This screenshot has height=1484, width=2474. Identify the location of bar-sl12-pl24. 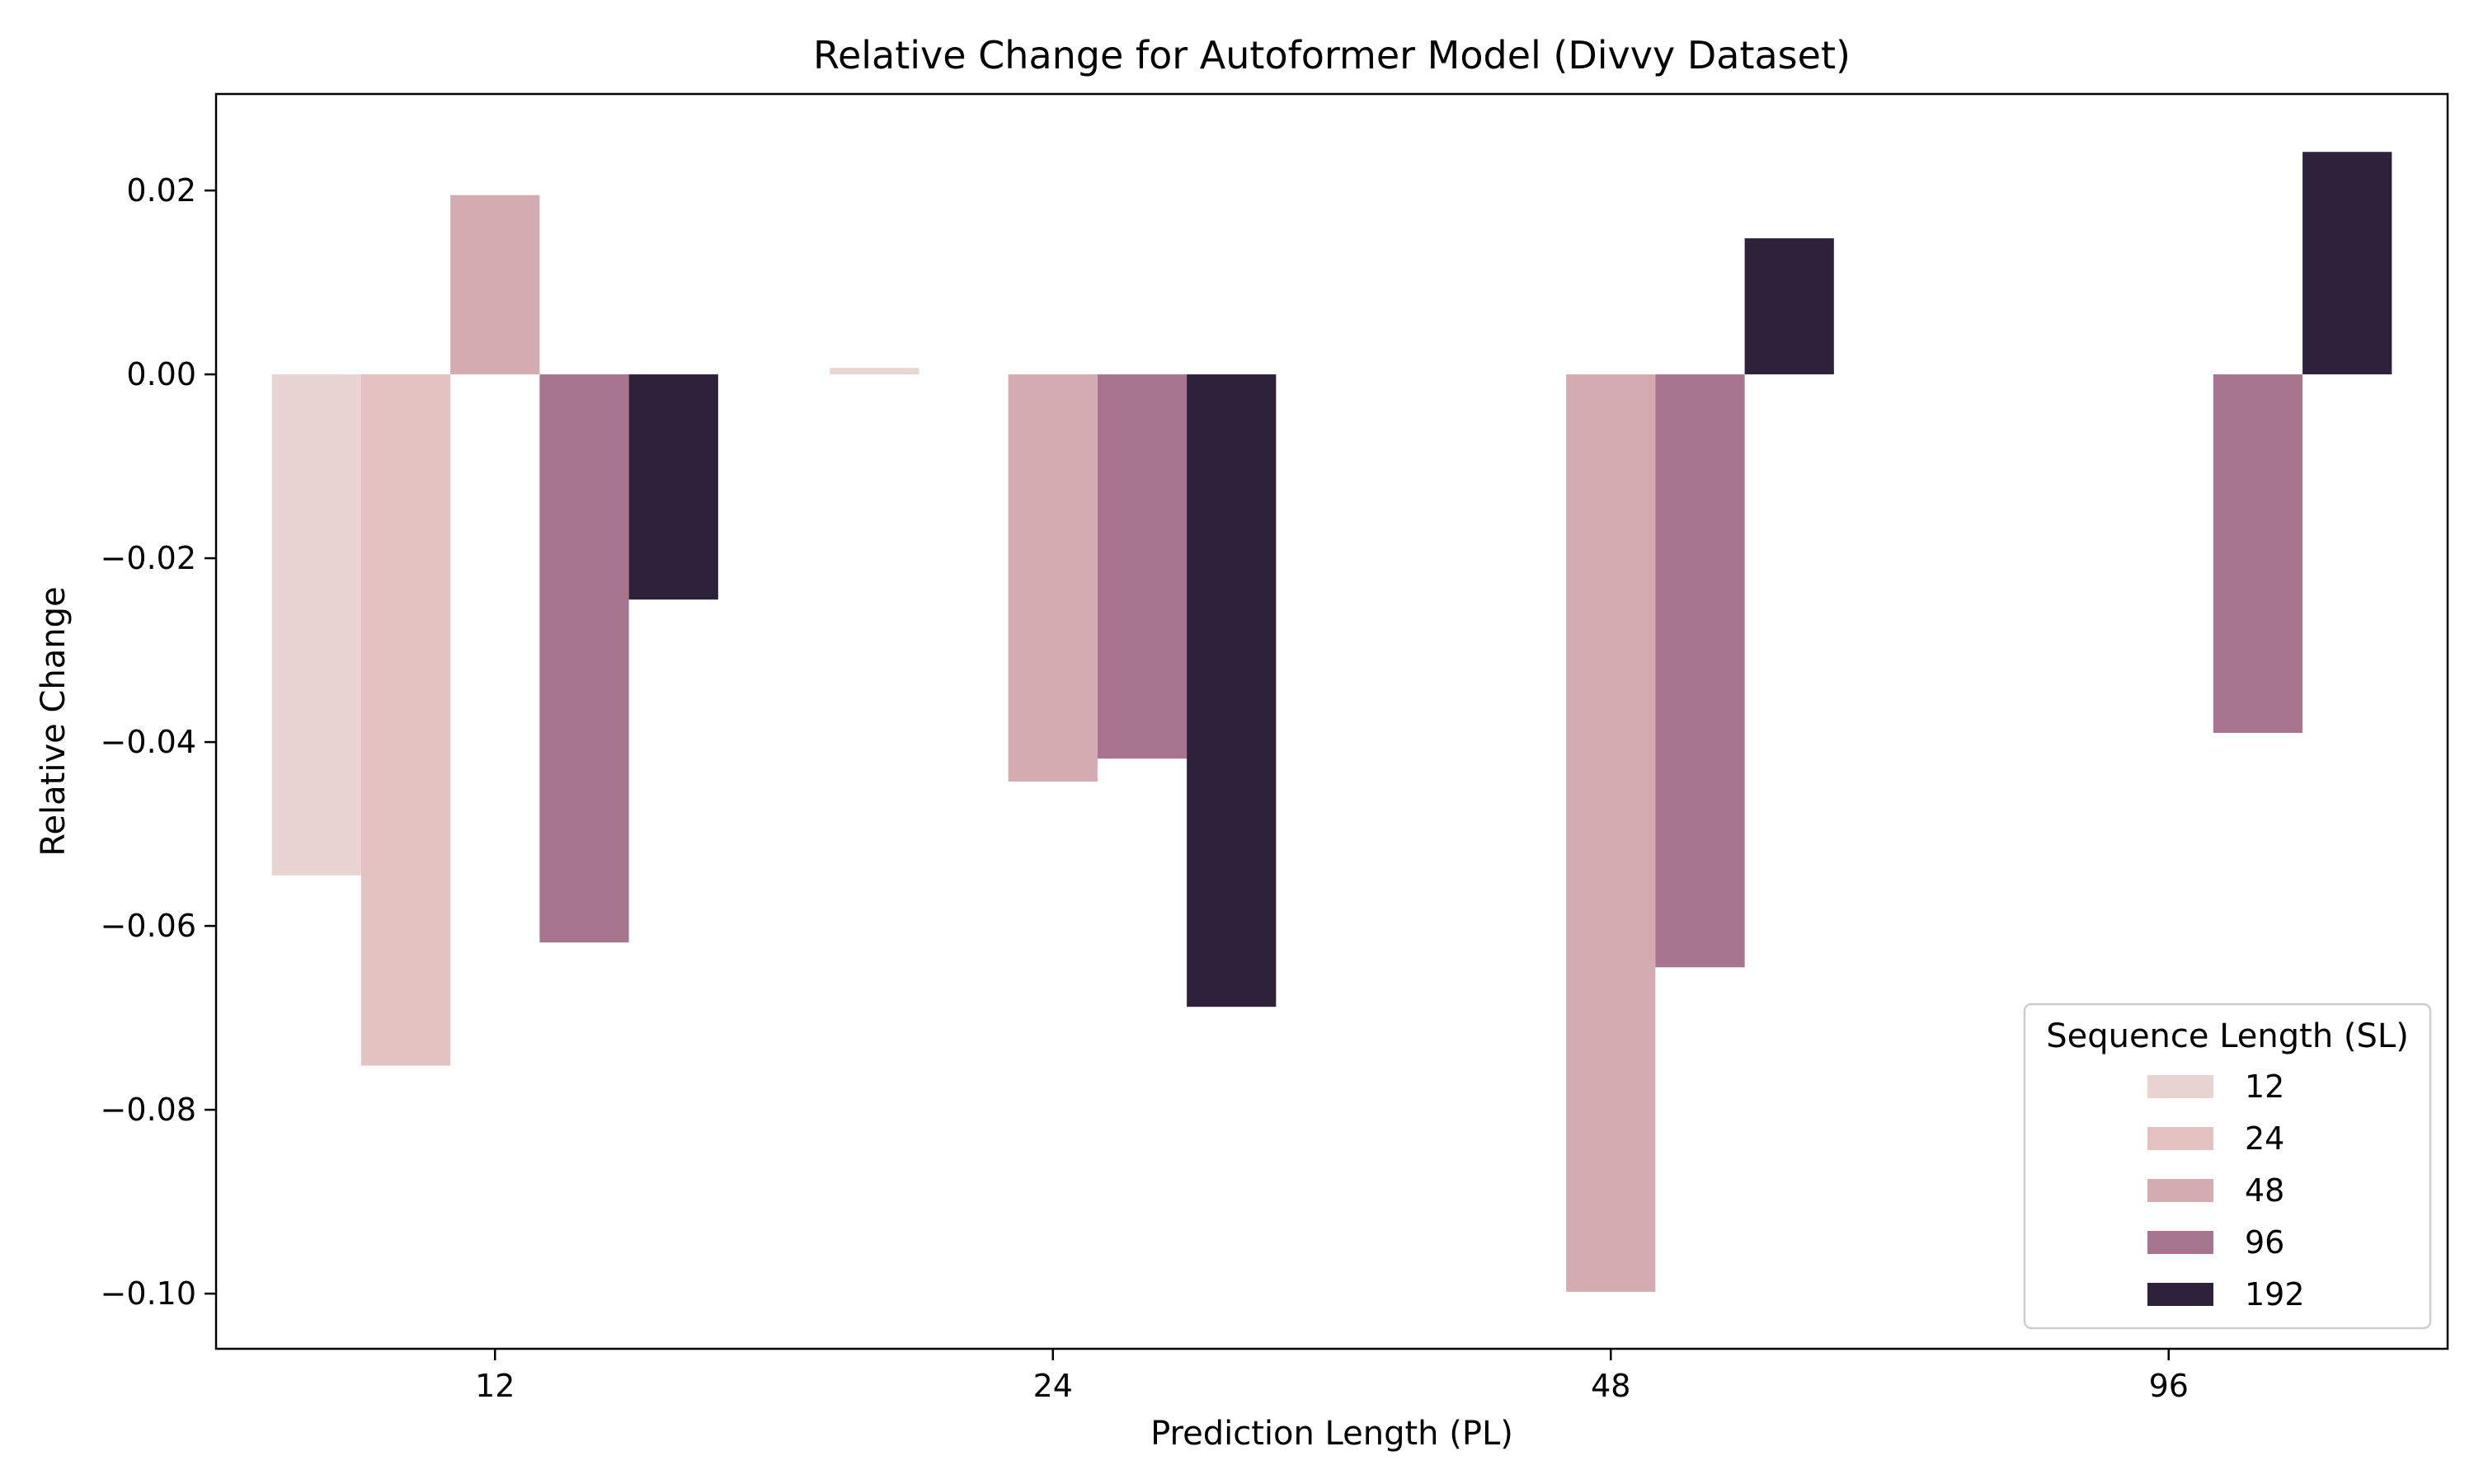
(875, 371).